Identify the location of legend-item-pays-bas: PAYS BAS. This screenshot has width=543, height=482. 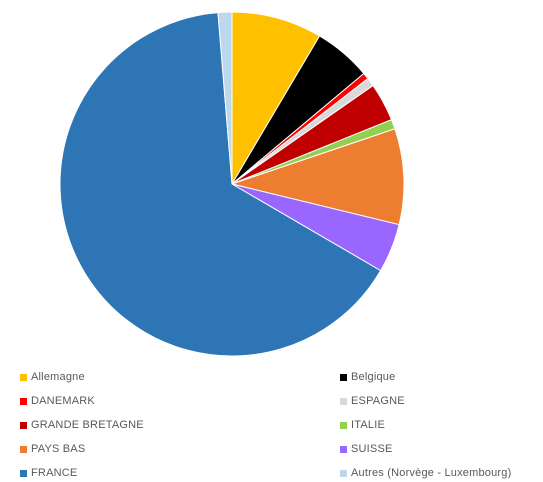
(180, 449).